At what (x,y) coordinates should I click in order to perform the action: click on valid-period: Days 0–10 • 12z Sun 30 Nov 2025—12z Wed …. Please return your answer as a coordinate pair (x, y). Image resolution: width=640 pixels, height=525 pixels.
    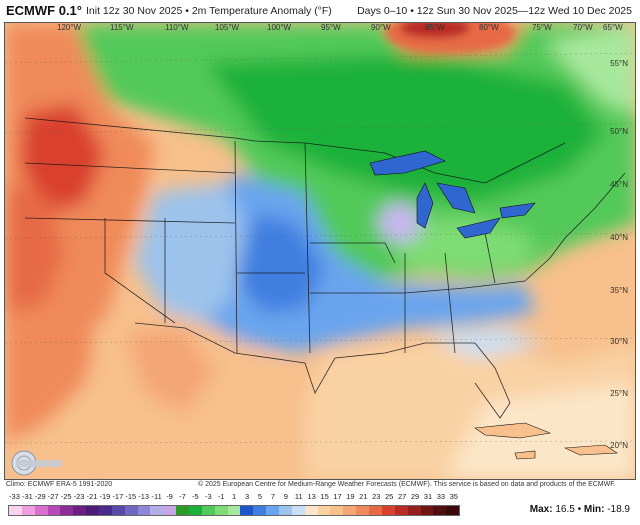
    Looking at the image, I should click on (494, 11).